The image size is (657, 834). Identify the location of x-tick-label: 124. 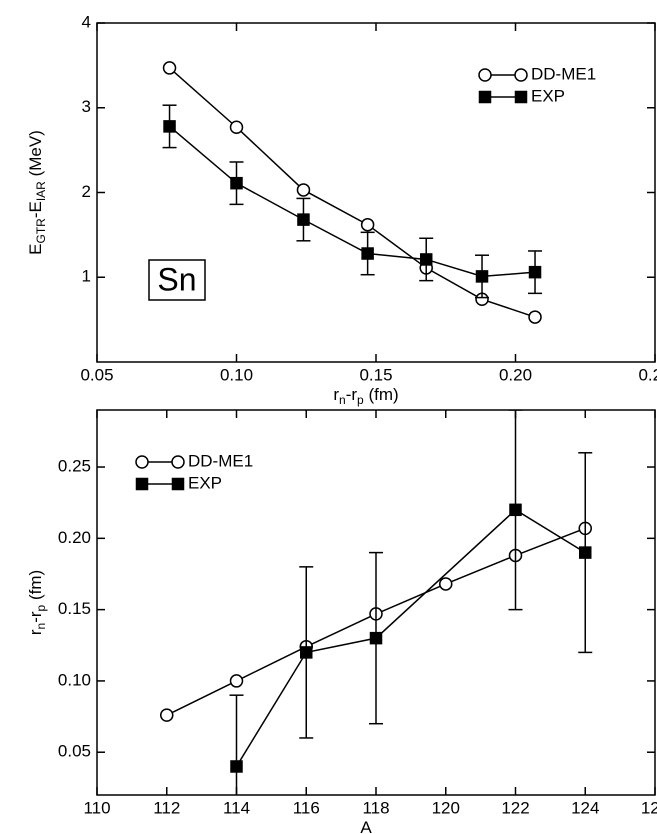
(585, 807).